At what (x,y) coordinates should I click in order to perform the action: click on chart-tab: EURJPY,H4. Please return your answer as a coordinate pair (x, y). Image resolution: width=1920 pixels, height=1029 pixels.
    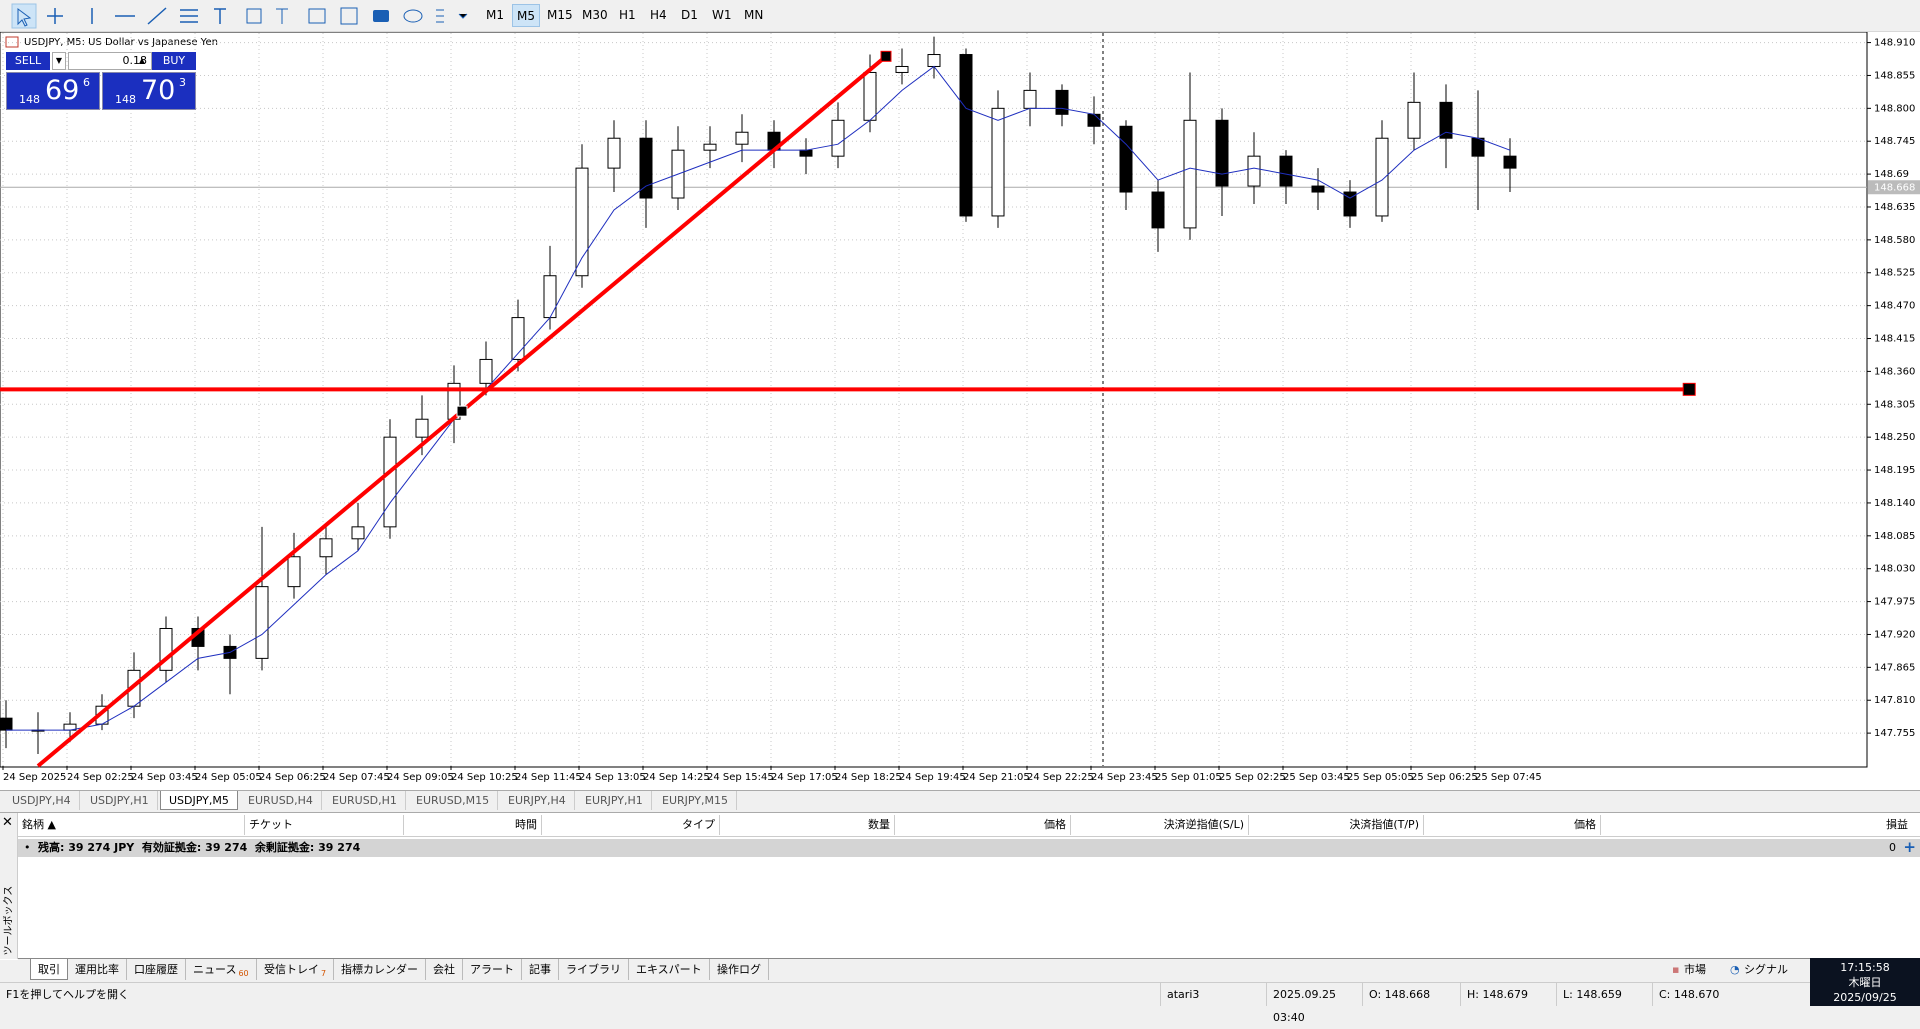
    Looking at the image, I should click on (537, 800).